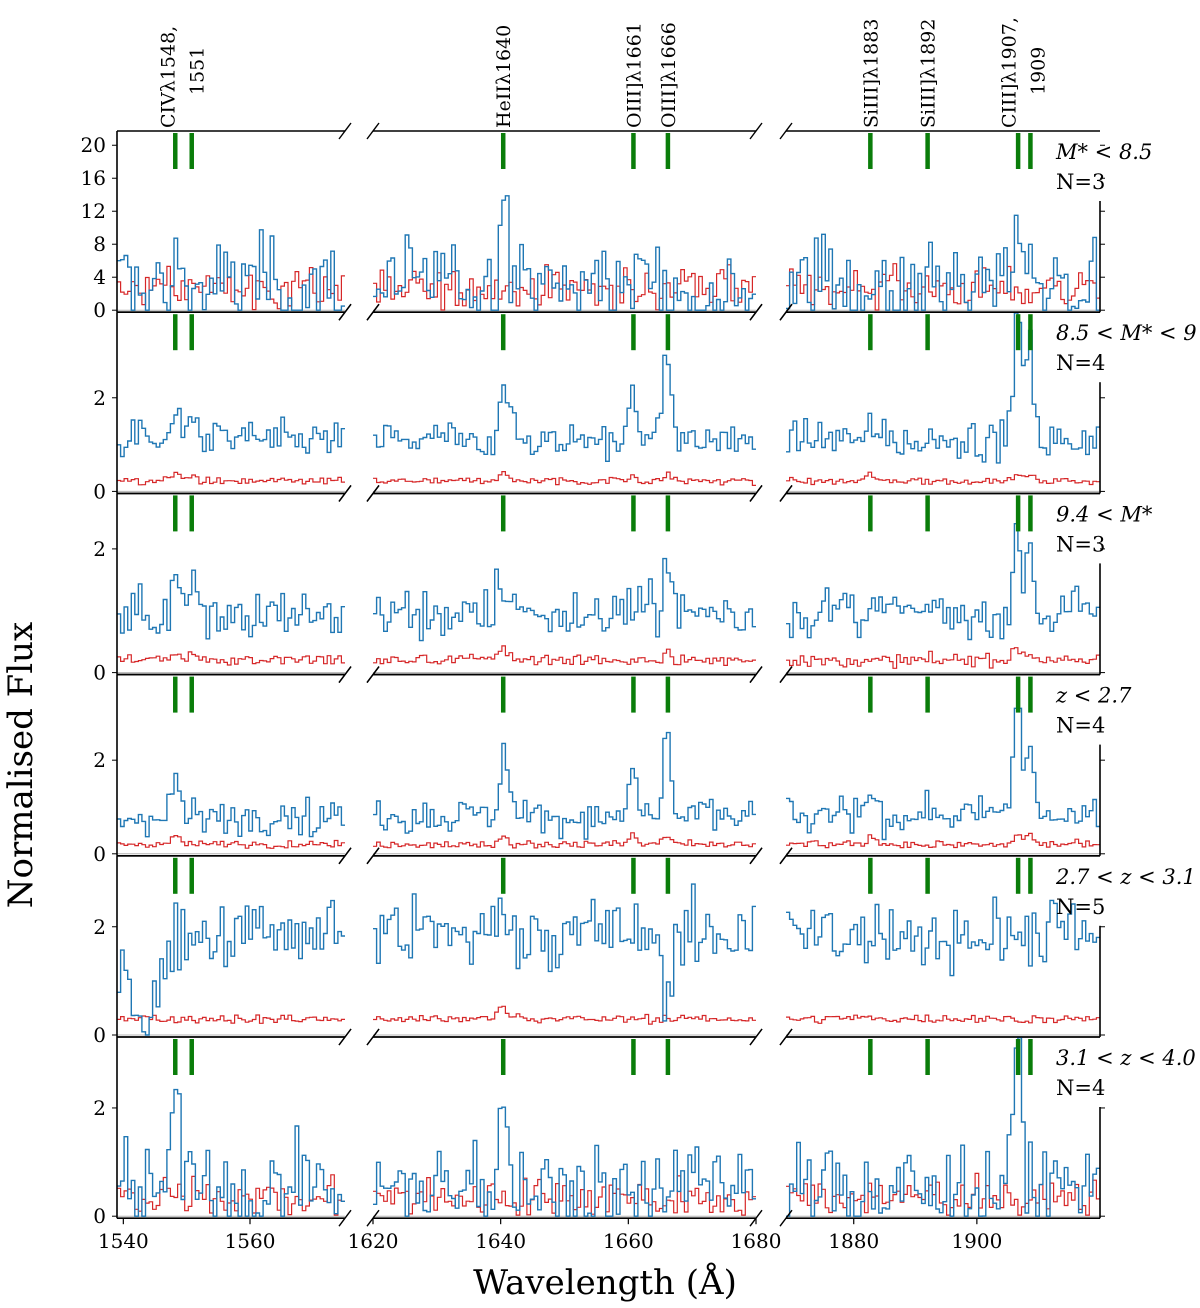 Image resolution: width=1200 pixels, height=1308 pixels. What do you see at coordinates (198, 71) in the screenshot?
I see `line-label-text: 1551` at bounding box center [198, 71].